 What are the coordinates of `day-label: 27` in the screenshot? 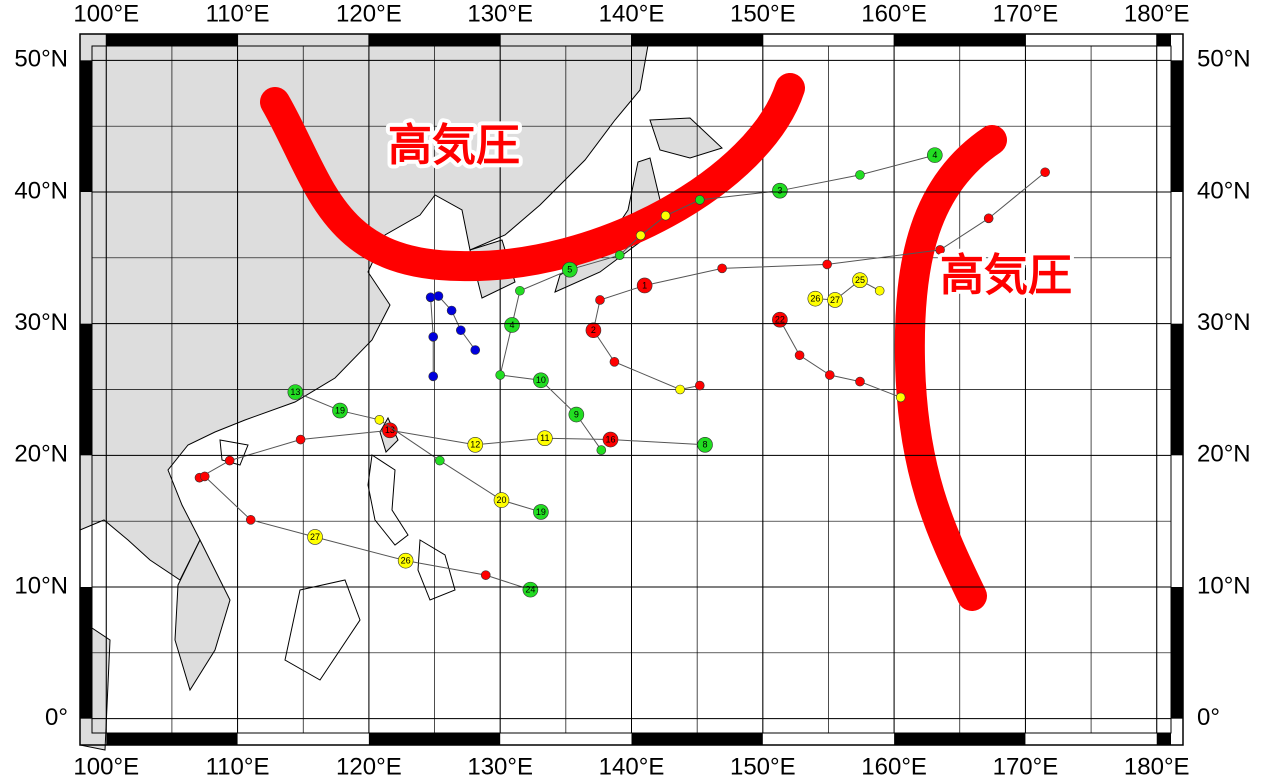 It's located at (315, 537).